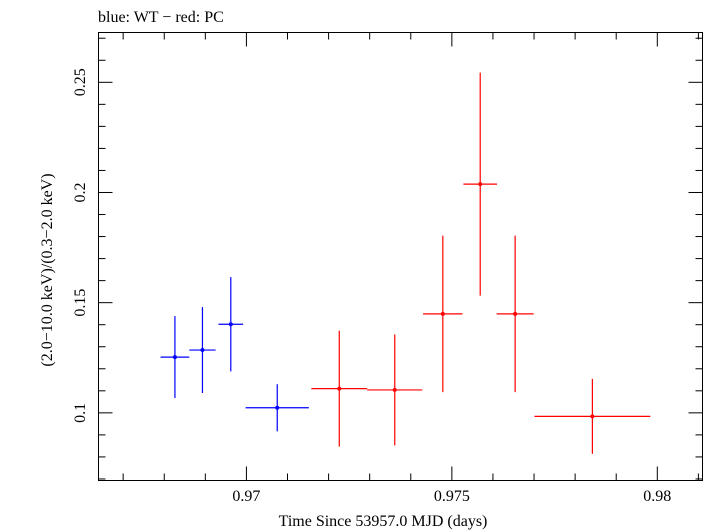  Describe the element at coordinates (246, 496) in the screenshot. I see `x-tick-label: 0.97` at that location.